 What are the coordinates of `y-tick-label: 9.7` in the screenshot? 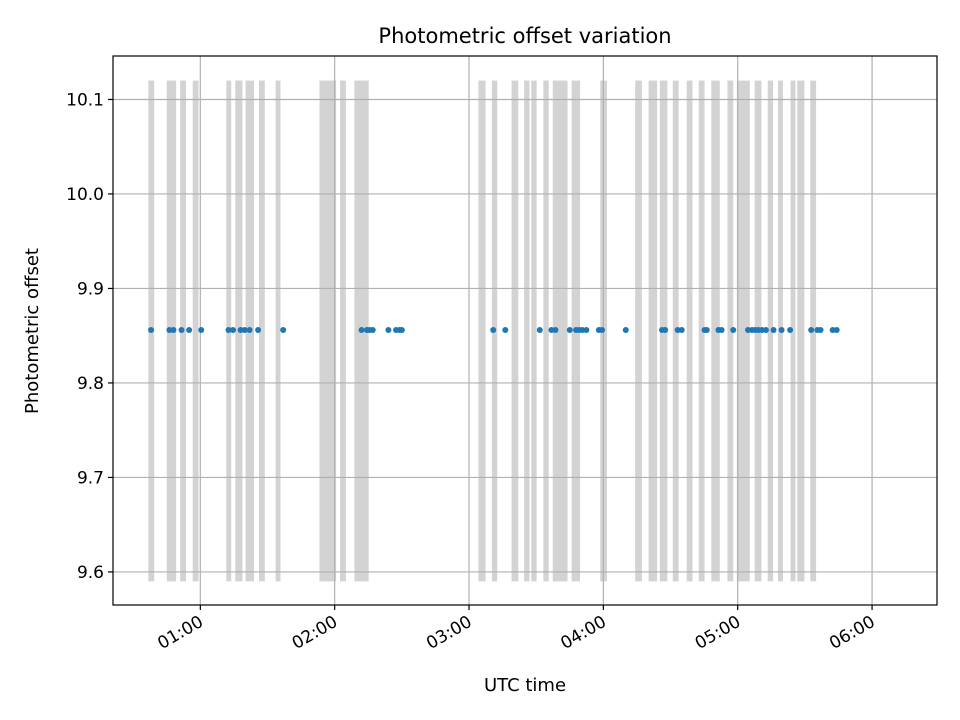 It's located at (90, 478).